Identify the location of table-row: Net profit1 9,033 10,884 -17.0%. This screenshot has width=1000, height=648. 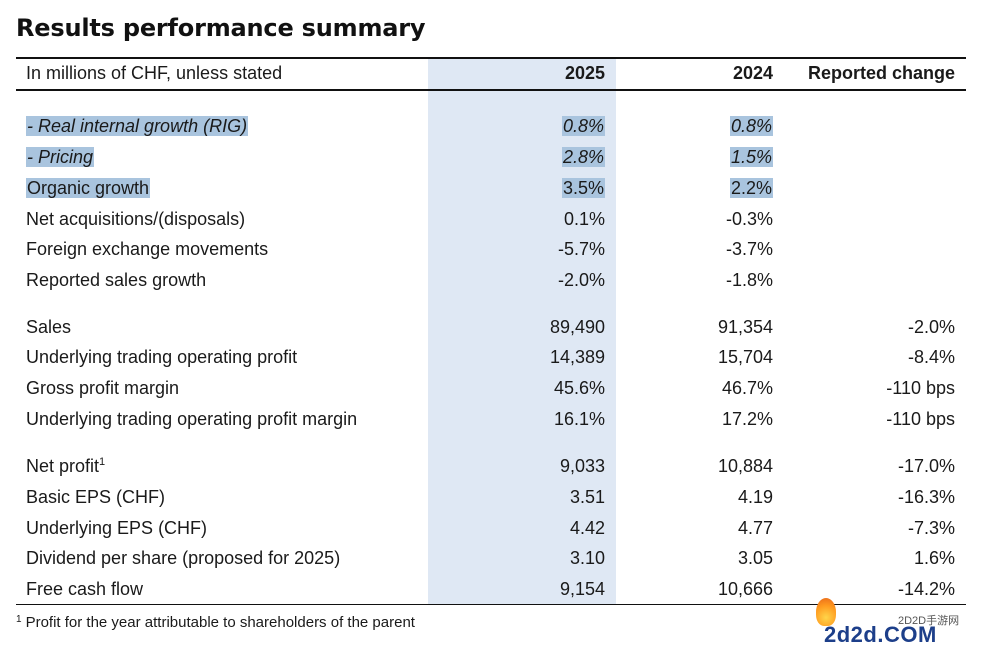
(500, 466).